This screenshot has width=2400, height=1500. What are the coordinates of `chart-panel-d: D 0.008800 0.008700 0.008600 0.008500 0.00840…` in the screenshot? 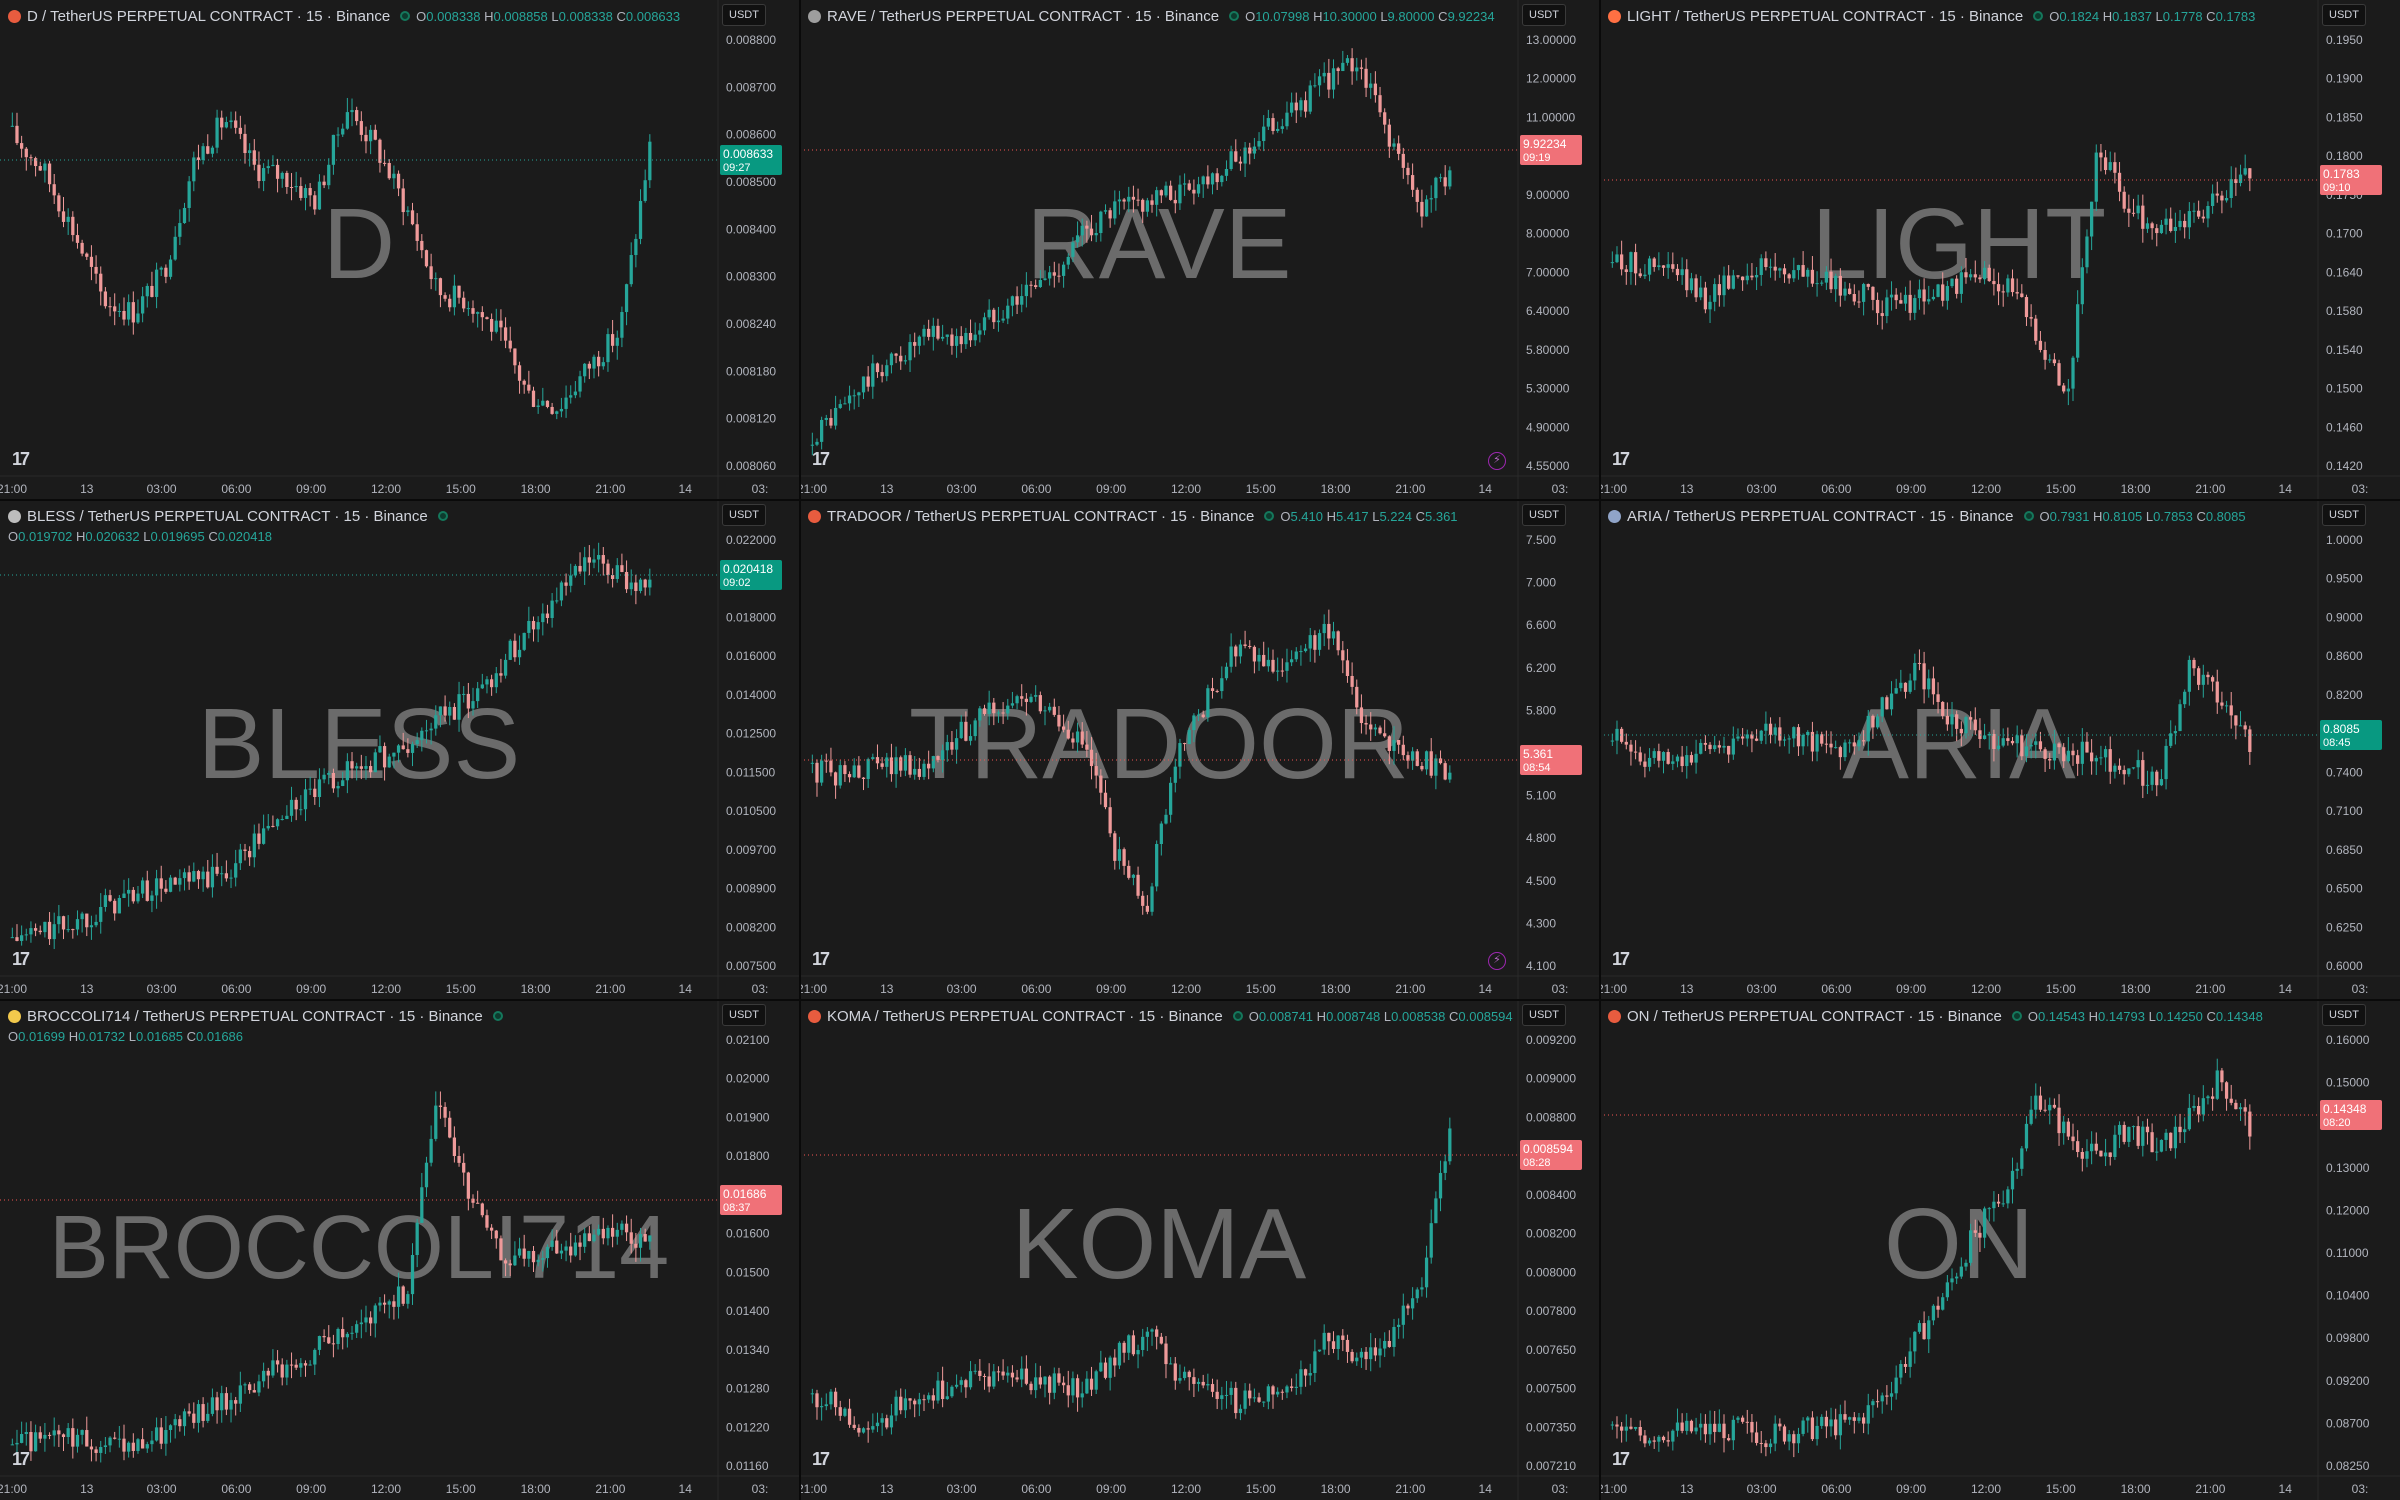 It's located at (400, 250).